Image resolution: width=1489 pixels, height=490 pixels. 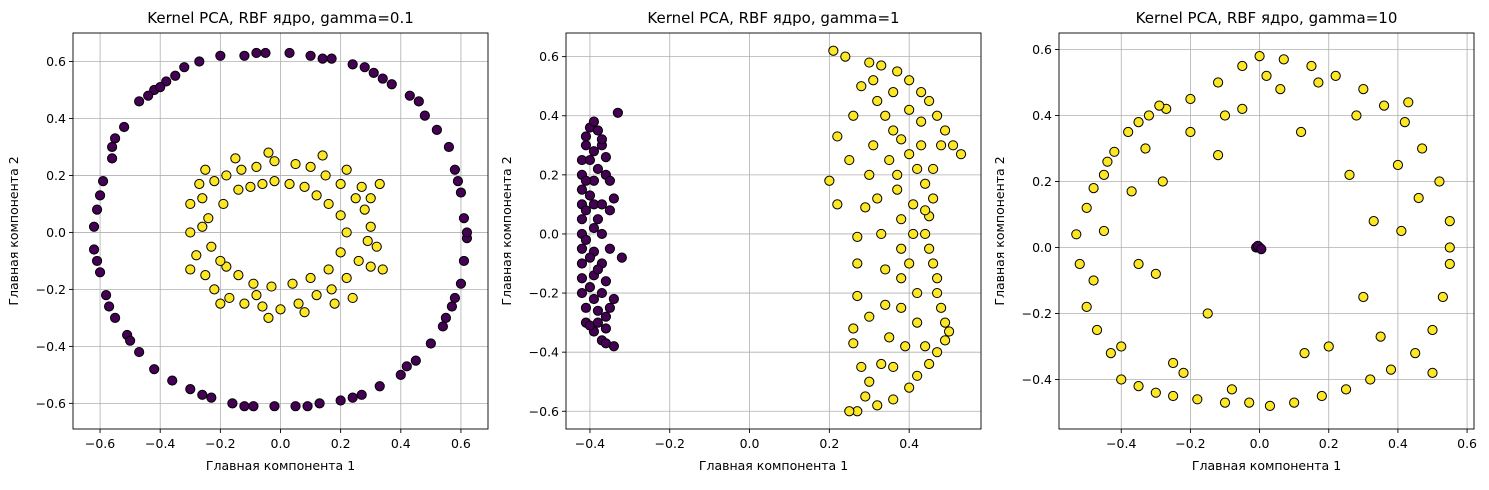 I want to click on y-tick-label: 0.6, so click(x=549, y=56).